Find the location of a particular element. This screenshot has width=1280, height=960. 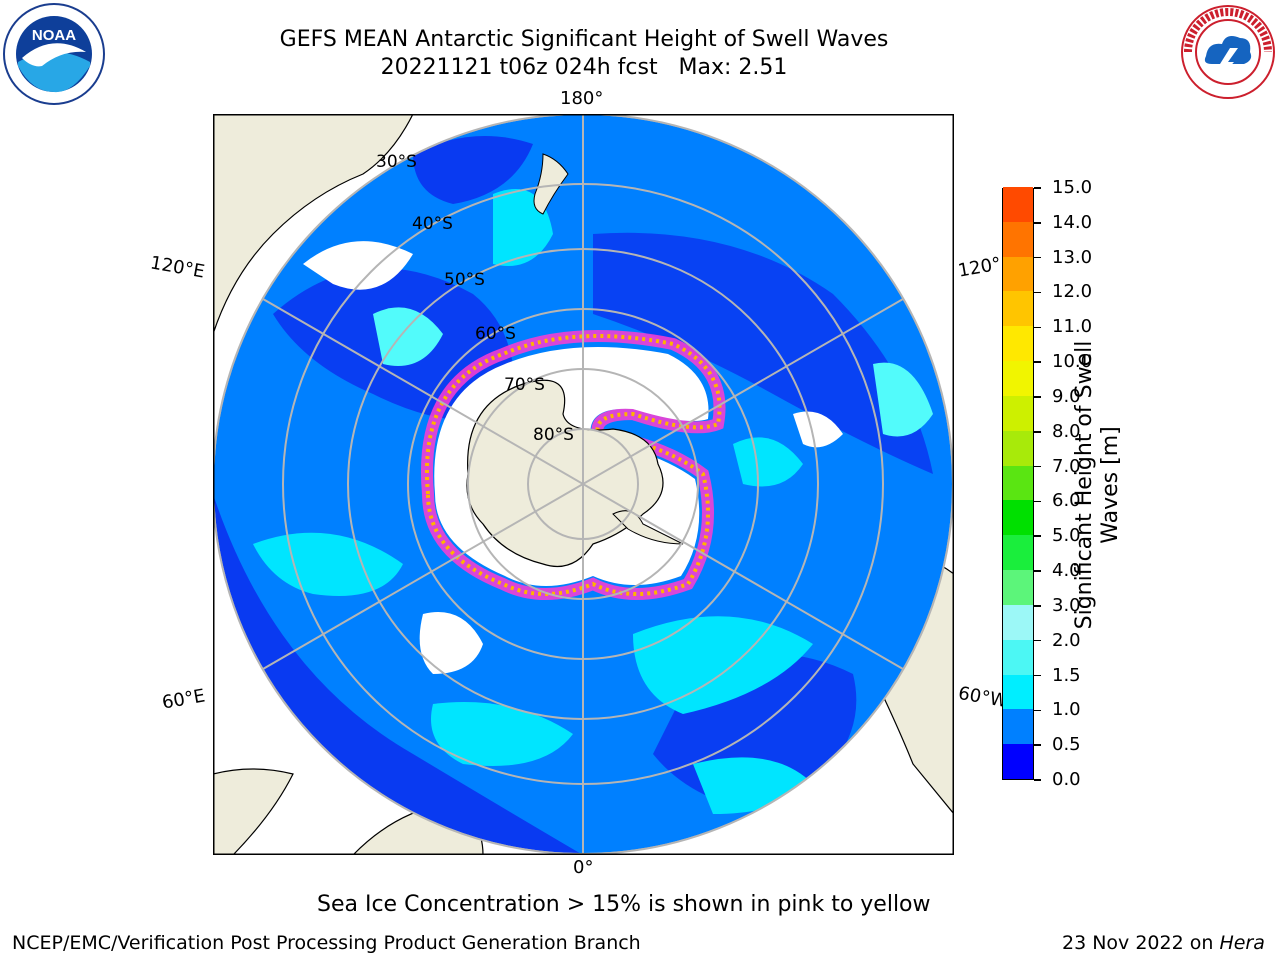

lon-label-60e: 60°E is located at coordinates (183, 699).